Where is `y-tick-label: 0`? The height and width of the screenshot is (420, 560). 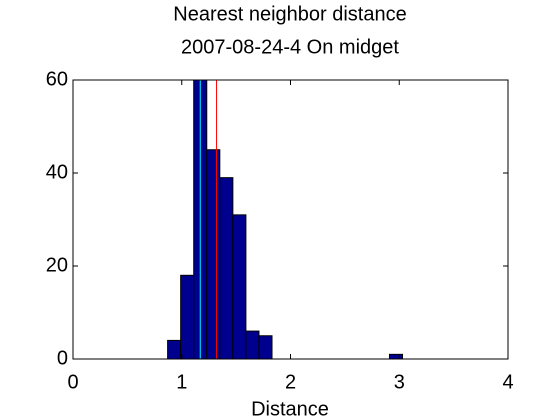 y-tick-label: 0 is located at coordinates (62, 358).